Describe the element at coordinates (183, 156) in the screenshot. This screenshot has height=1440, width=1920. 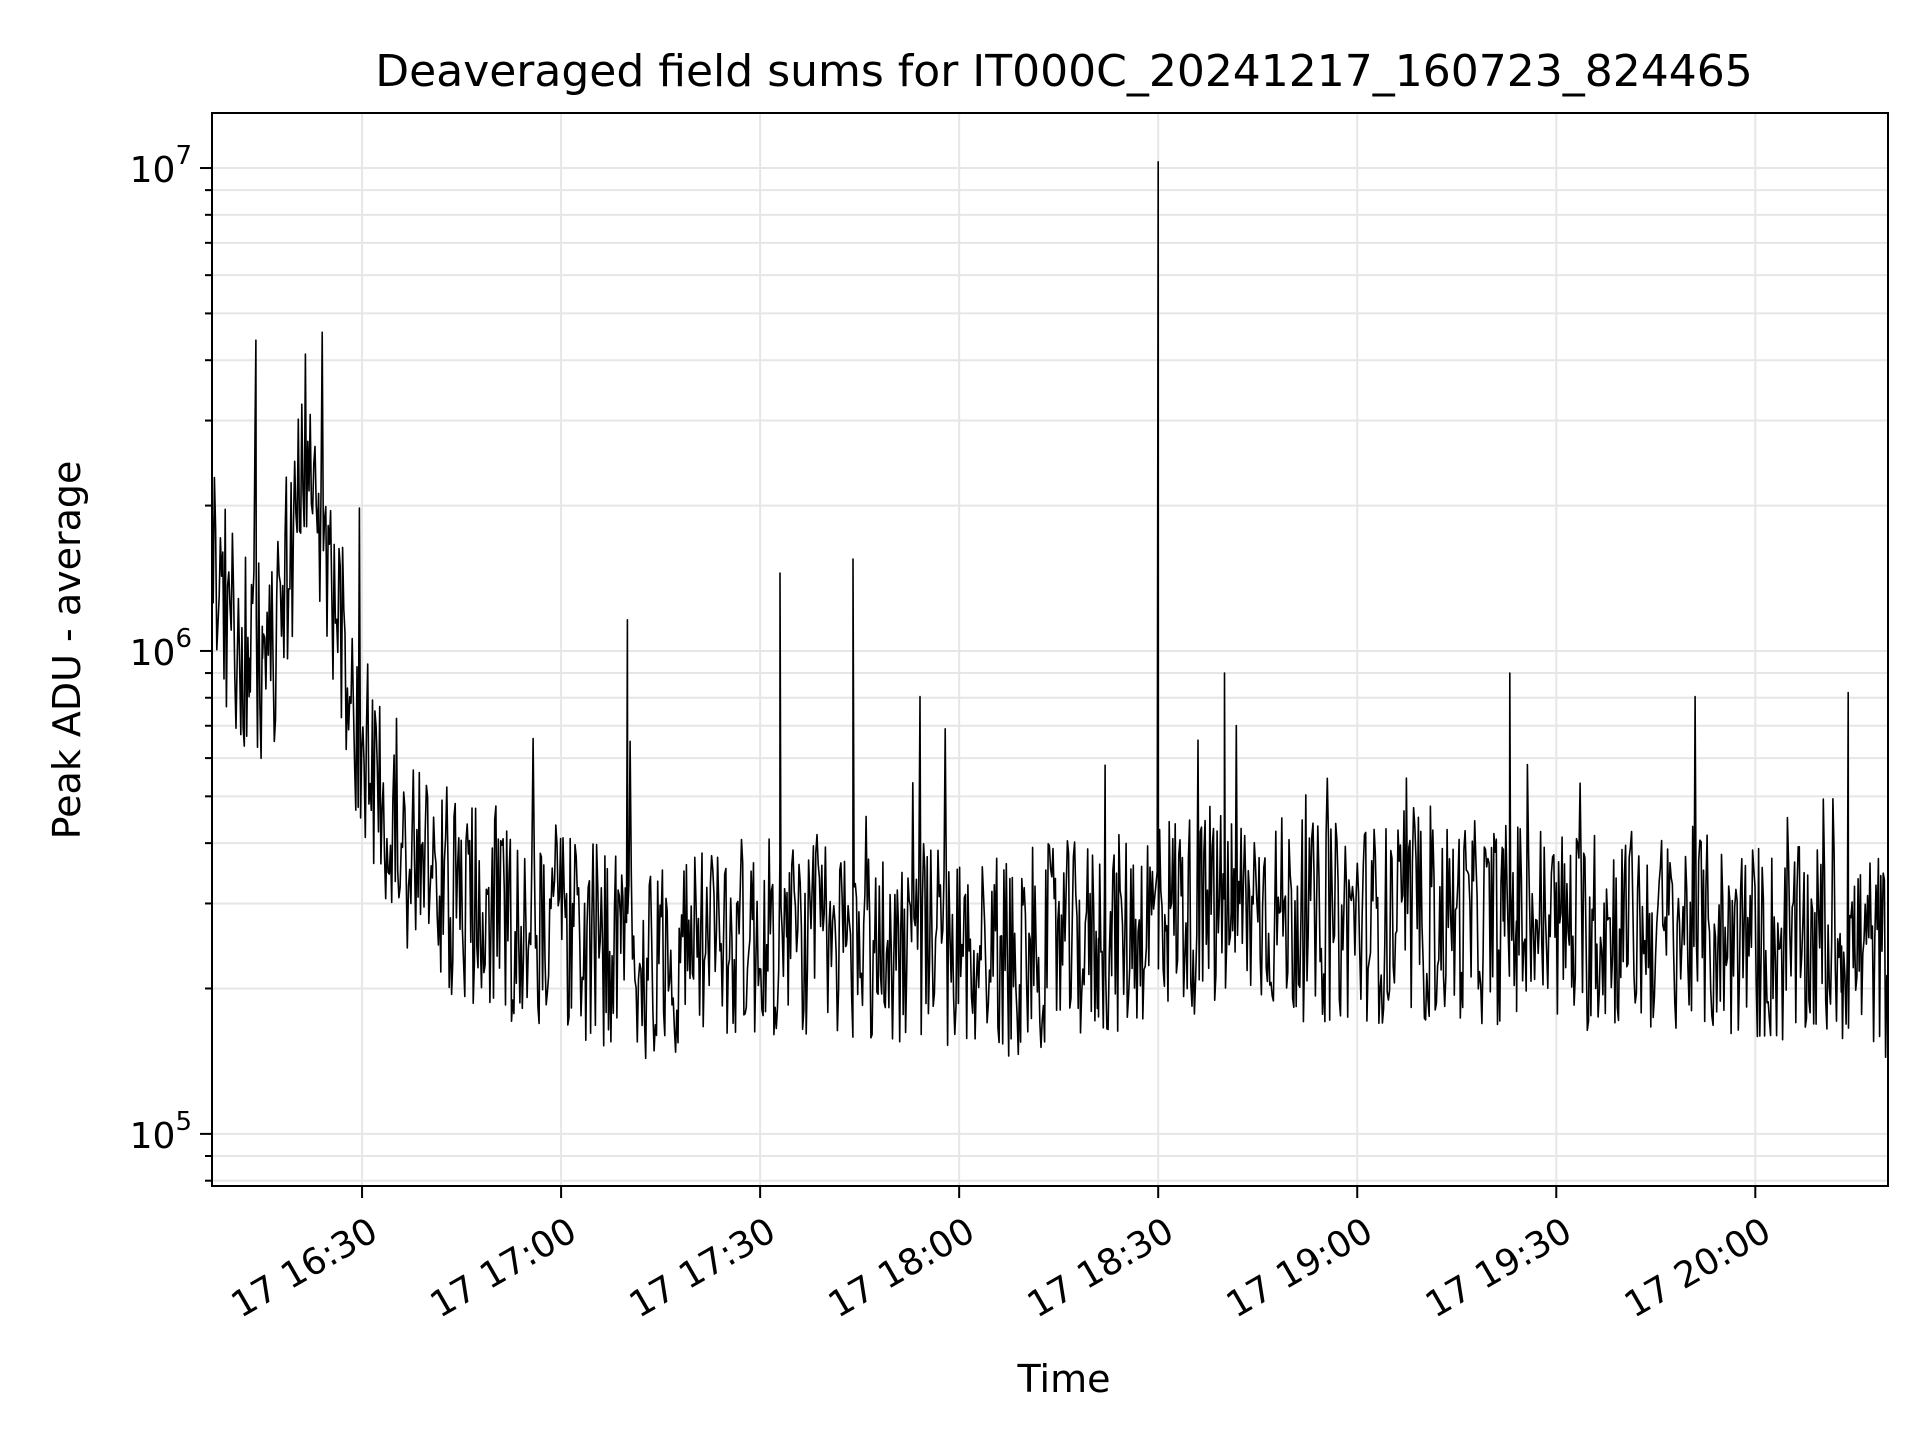
I see `y-tick-exponent: 7` at that location.